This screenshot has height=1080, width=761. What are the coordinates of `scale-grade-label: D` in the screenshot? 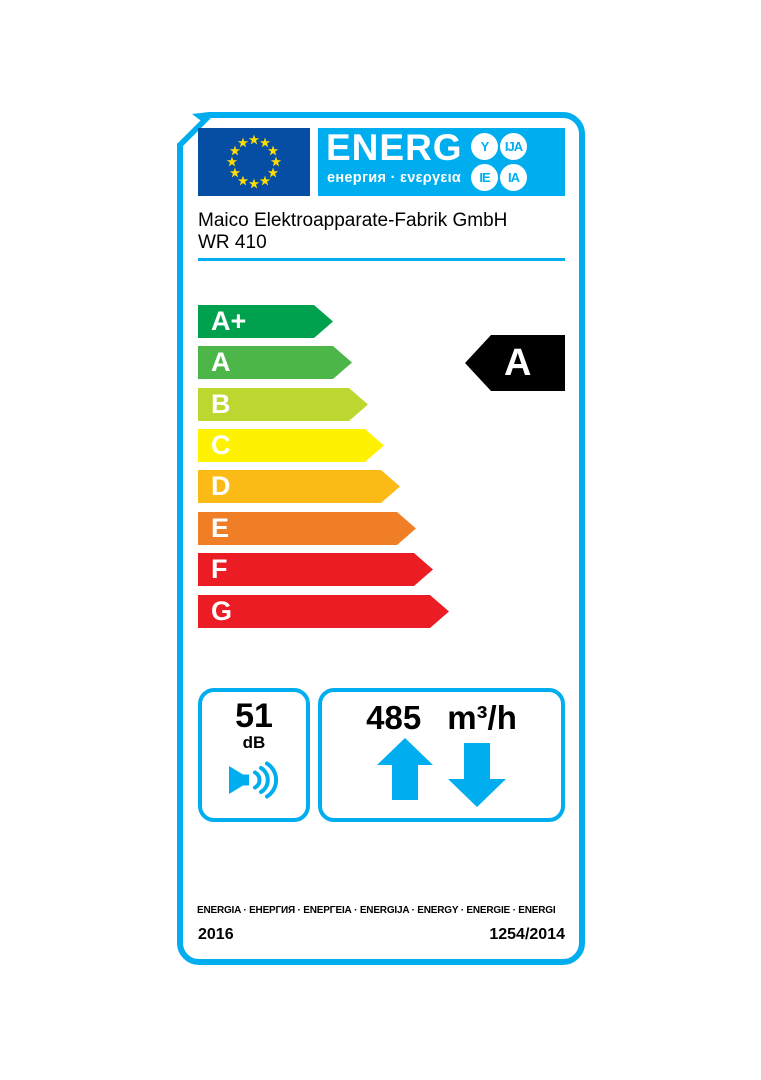 It's located at (221, 486).